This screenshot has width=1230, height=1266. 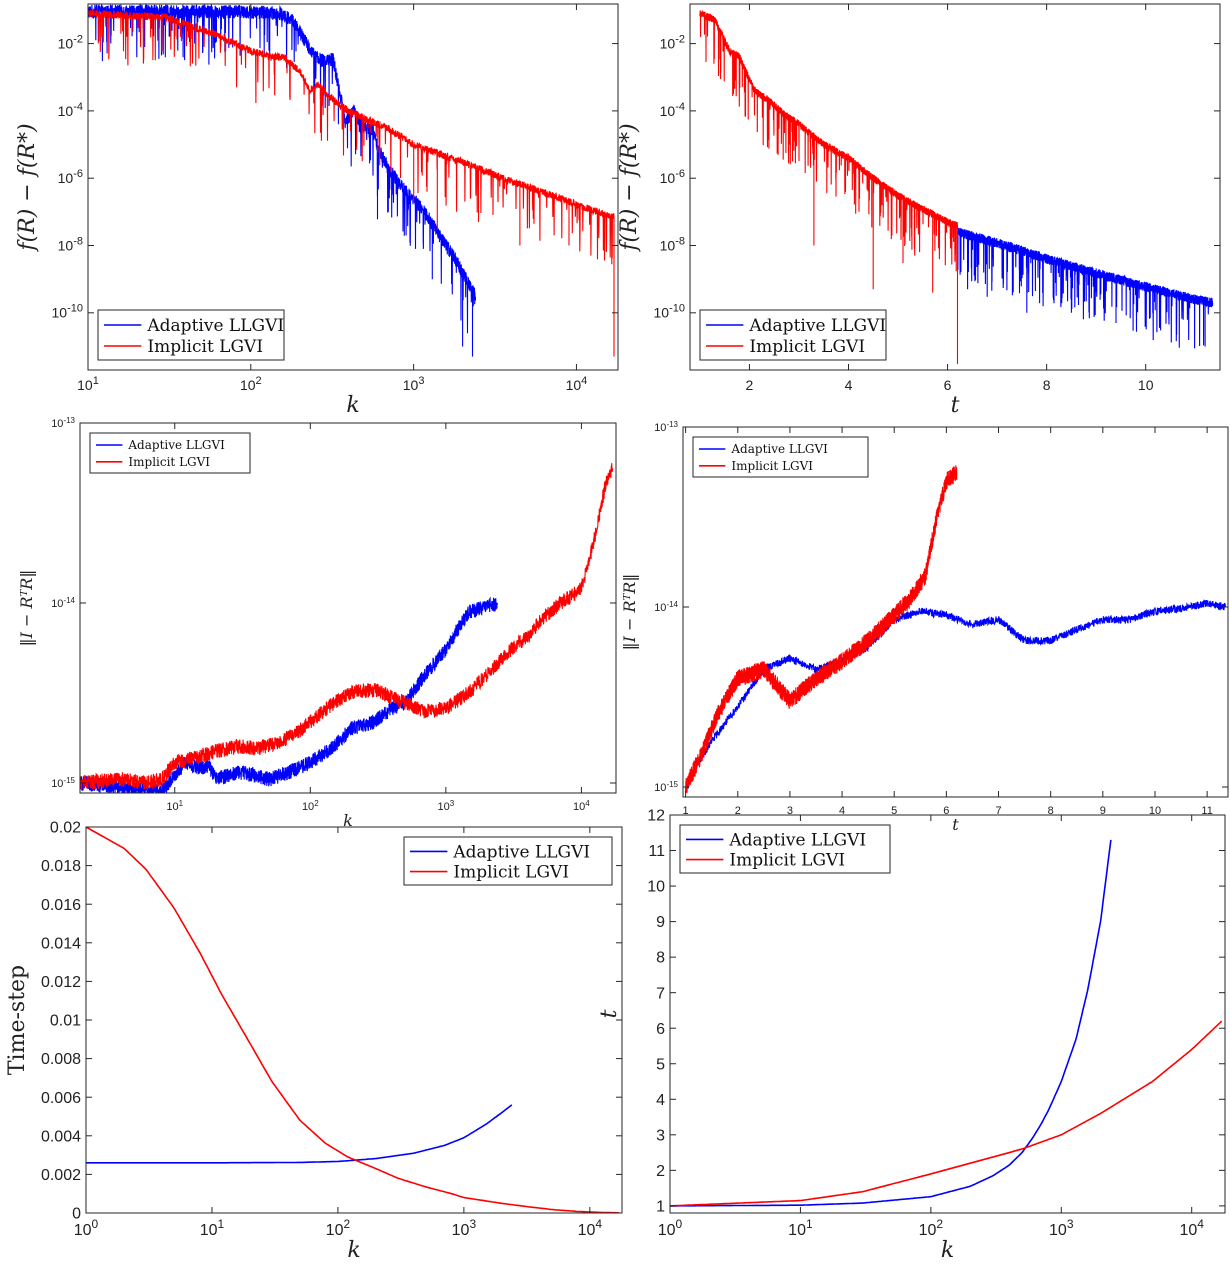 I want to click on y-tick-label: 0.014, so click(x=61, y=943).